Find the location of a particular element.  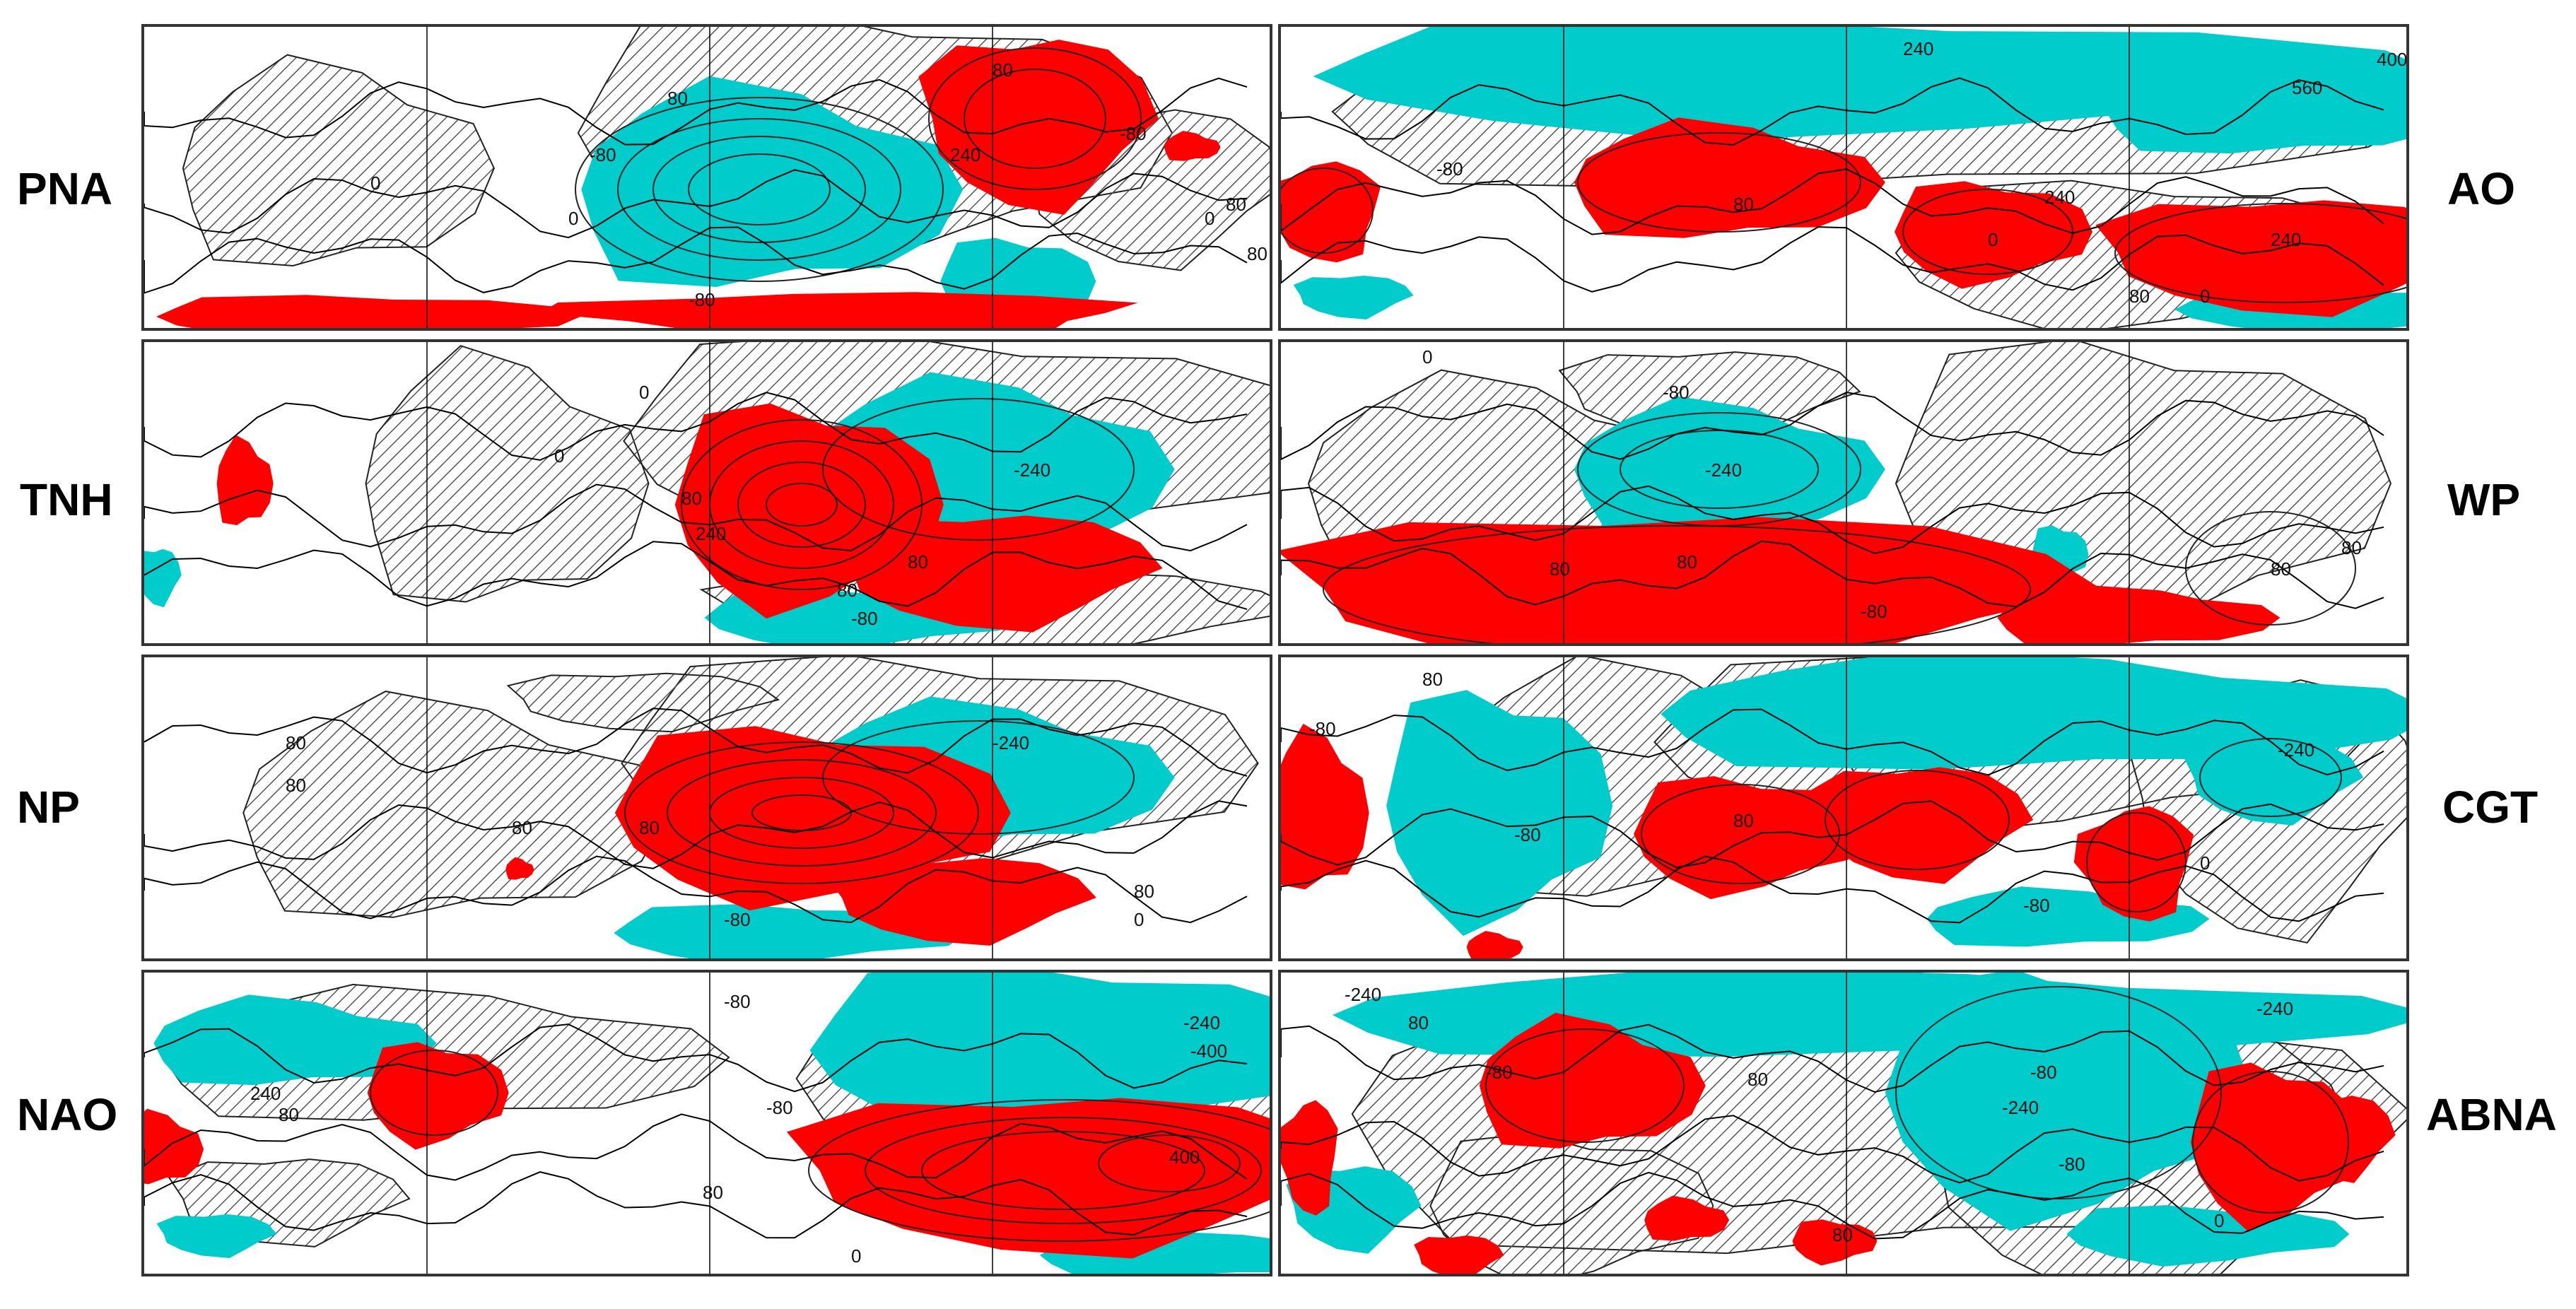

map-panel-wp: 0 -80 -240 80 80 -80 80 80 is located at coordinates (1844, 492).